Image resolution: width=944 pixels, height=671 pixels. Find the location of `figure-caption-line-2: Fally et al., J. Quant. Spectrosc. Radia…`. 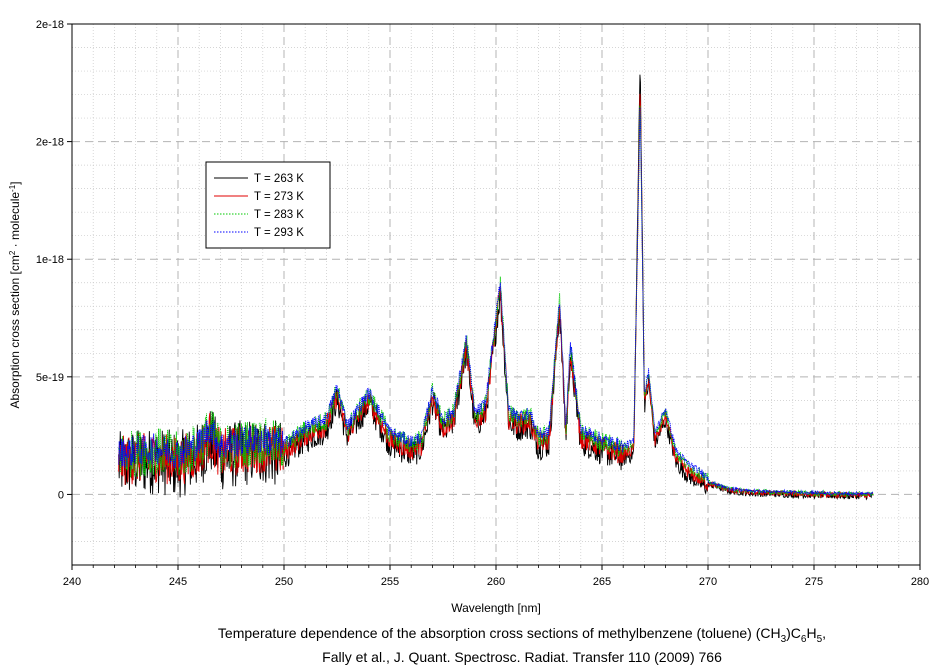

figure-caption-line-2: Fally et al., J. Quant. Spectrosc. Radia… is located at coordinates (522, 657).